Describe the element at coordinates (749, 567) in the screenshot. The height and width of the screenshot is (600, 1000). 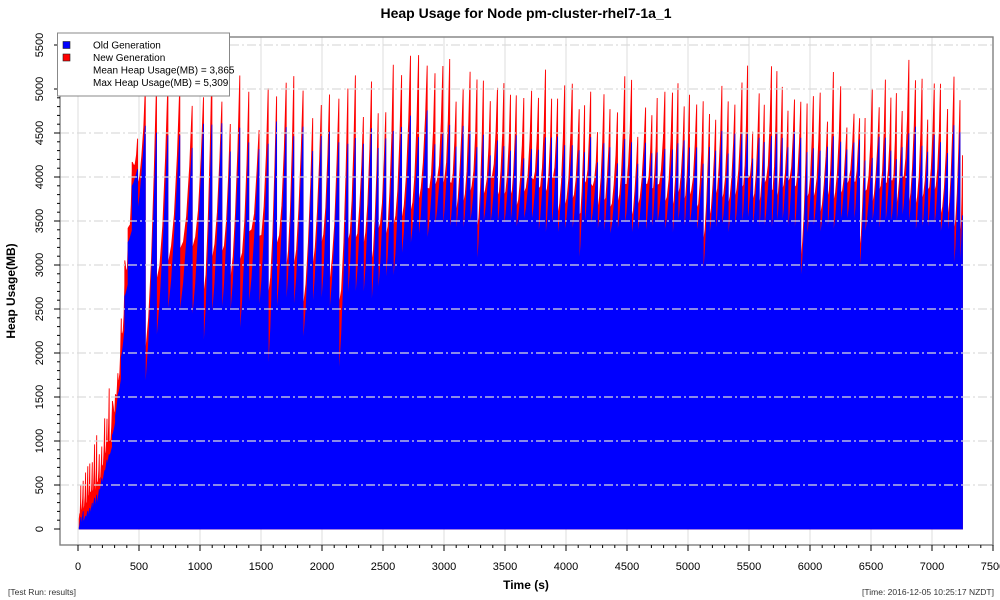
I see `x-tick-label: 5500` at that location.